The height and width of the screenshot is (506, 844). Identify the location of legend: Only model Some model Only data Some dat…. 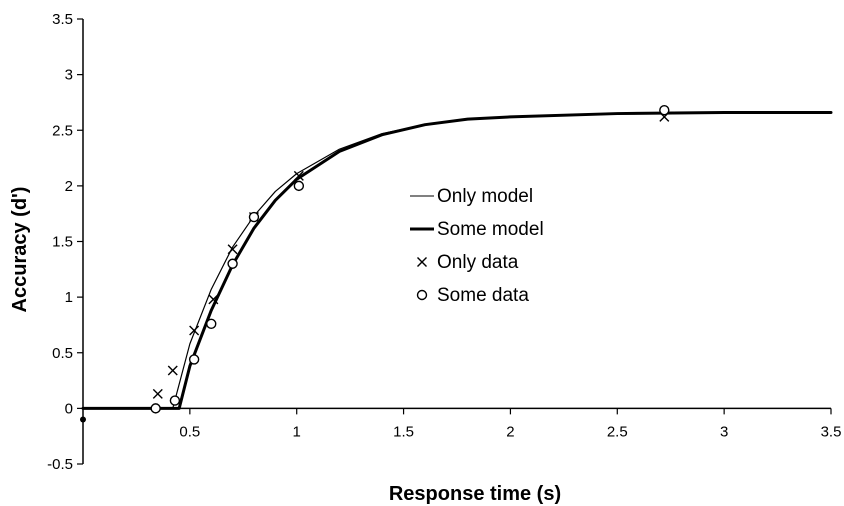
(477, 246).